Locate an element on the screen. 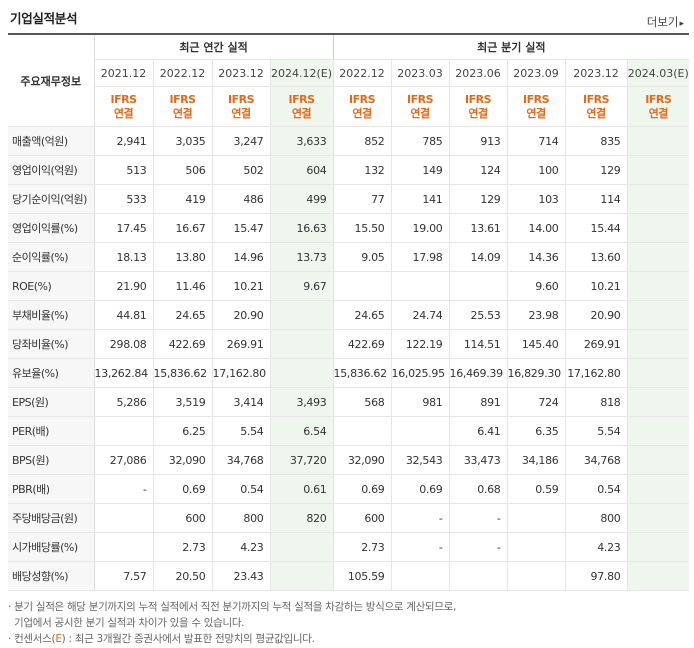  table-cell: 129 is located at coordinates (478, 199).